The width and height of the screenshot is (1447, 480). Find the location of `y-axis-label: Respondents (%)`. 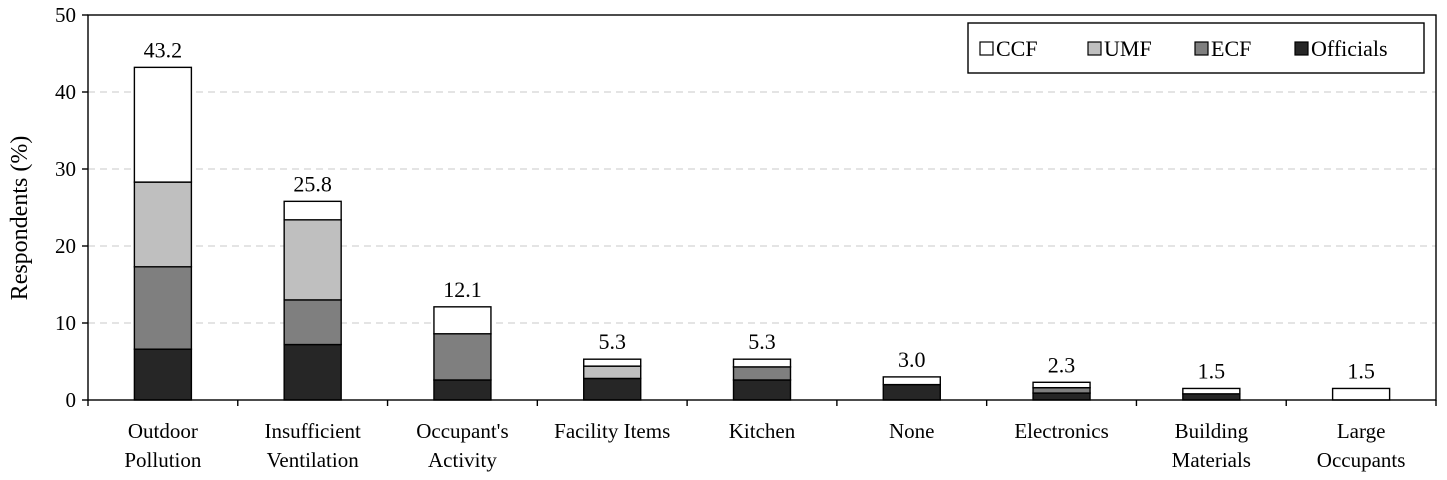

y-axis-label: Respondents (%) is located at coordinates (20, 218).